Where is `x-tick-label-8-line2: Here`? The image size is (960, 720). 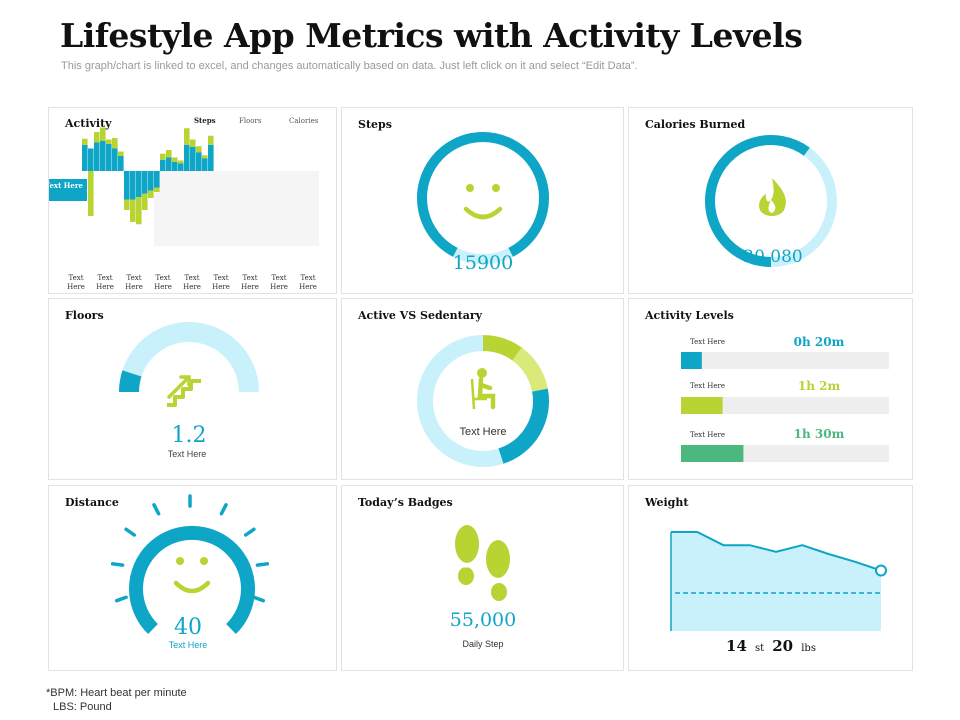 x-tick-label-8-line2: Here is located at coordinates (308, 287).